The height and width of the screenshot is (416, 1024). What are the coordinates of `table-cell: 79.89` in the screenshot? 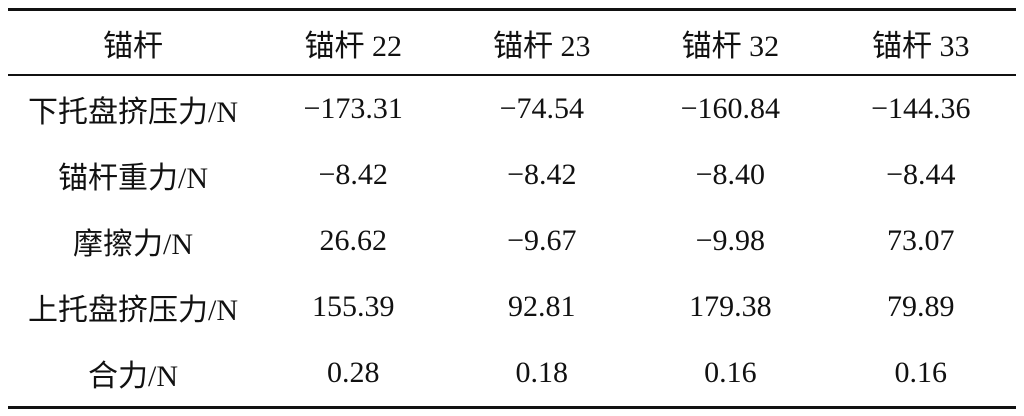 It's located at (921, 306).